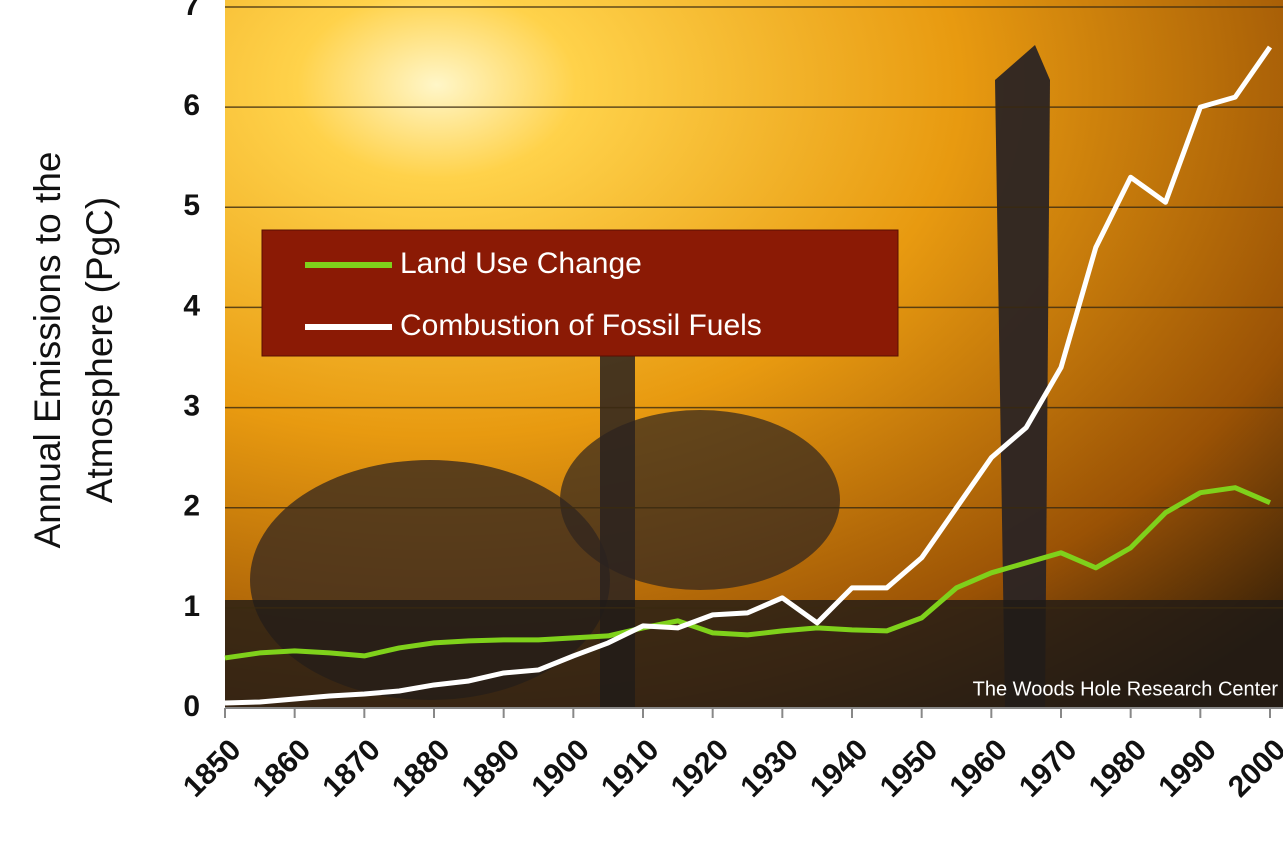 This screenshot has height=858, width=1283. What do you see at coordinates (560, 768) in the screenshot?
I see `x-tick-label: 1900` at bounding box center [560, 768].